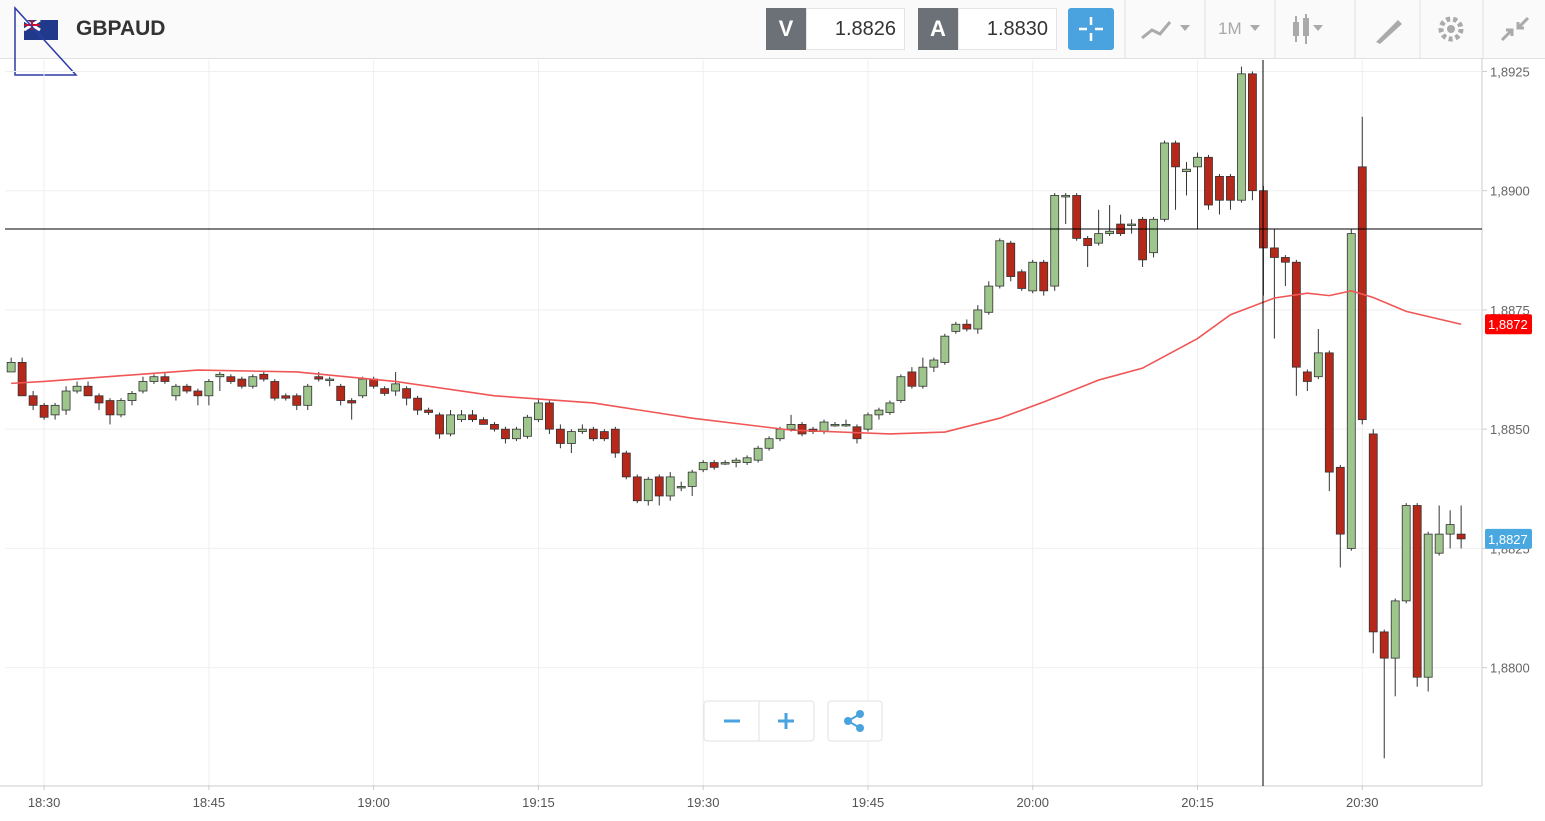 Image resolution: width=1545 pixels, height=821 pixels. I want to click on x-tick-label: 19:15, so click(538, 802).